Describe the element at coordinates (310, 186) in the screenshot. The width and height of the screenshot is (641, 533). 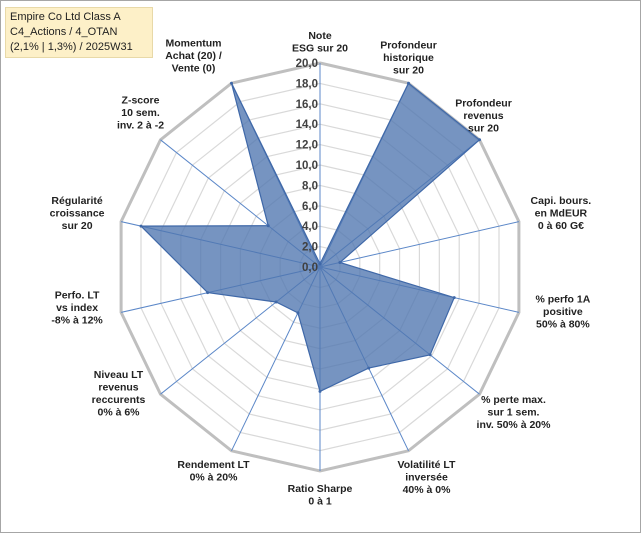
I see `tick-label: 8,0` at that location.